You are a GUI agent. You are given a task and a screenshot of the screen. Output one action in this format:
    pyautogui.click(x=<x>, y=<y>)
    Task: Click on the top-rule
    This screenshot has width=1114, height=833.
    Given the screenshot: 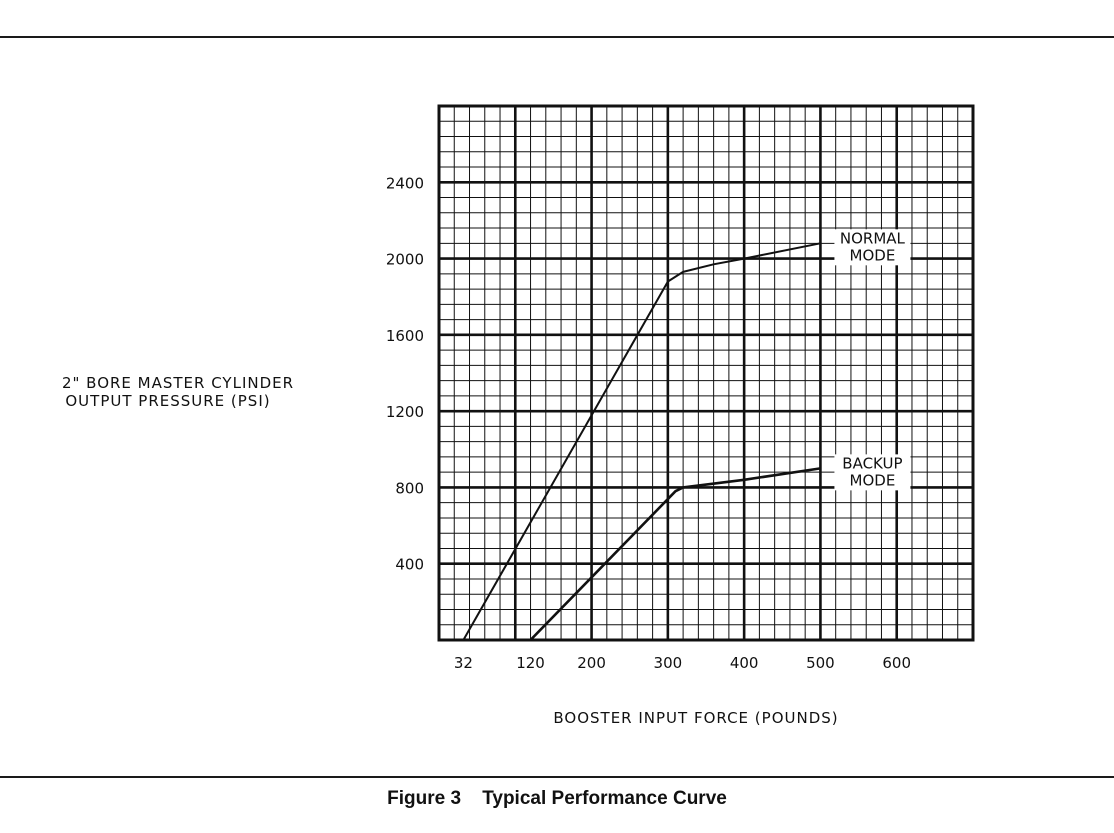 What is the action you would take?
    pyautogui.click(x=557, y=37)
    